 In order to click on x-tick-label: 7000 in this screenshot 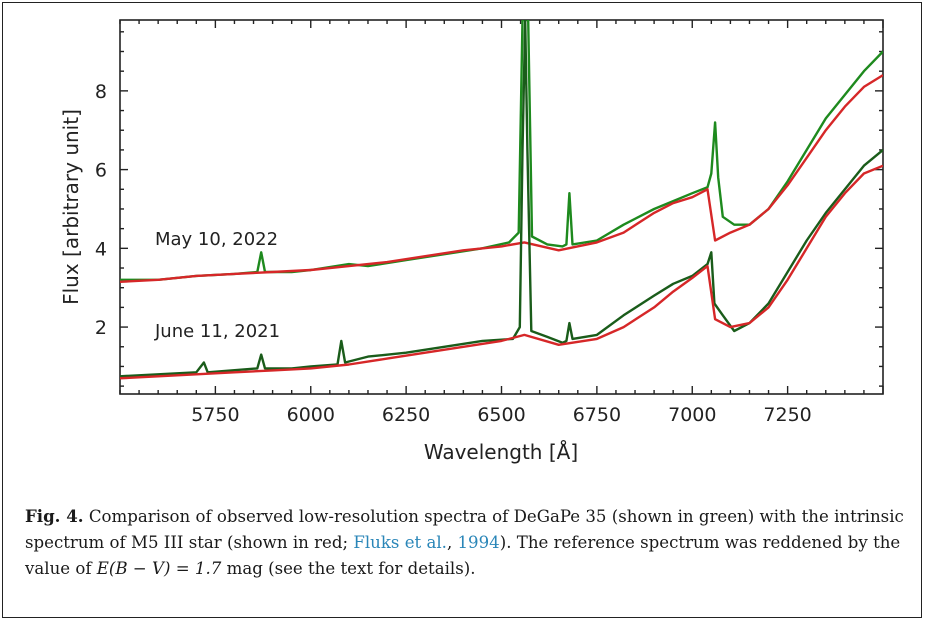, I will do `click(692, 415)`.